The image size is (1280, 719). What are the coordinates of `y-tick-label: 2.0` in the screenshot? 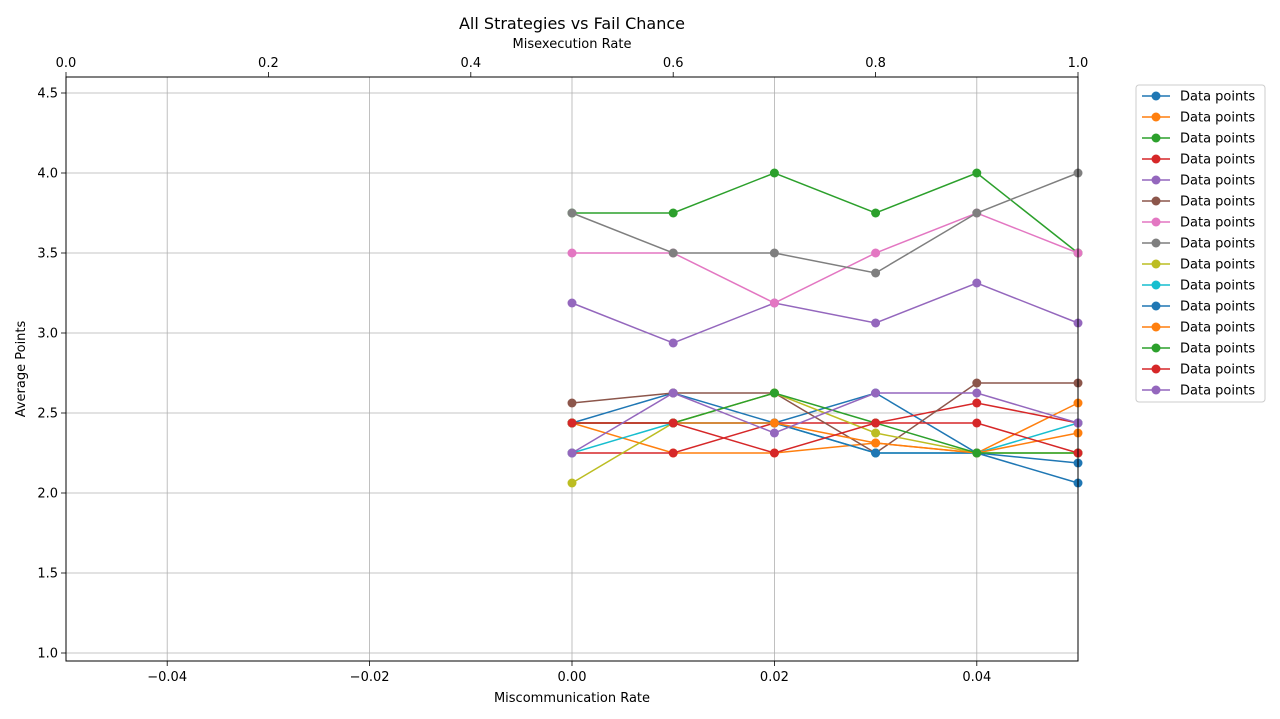 It's located at (47, 494).